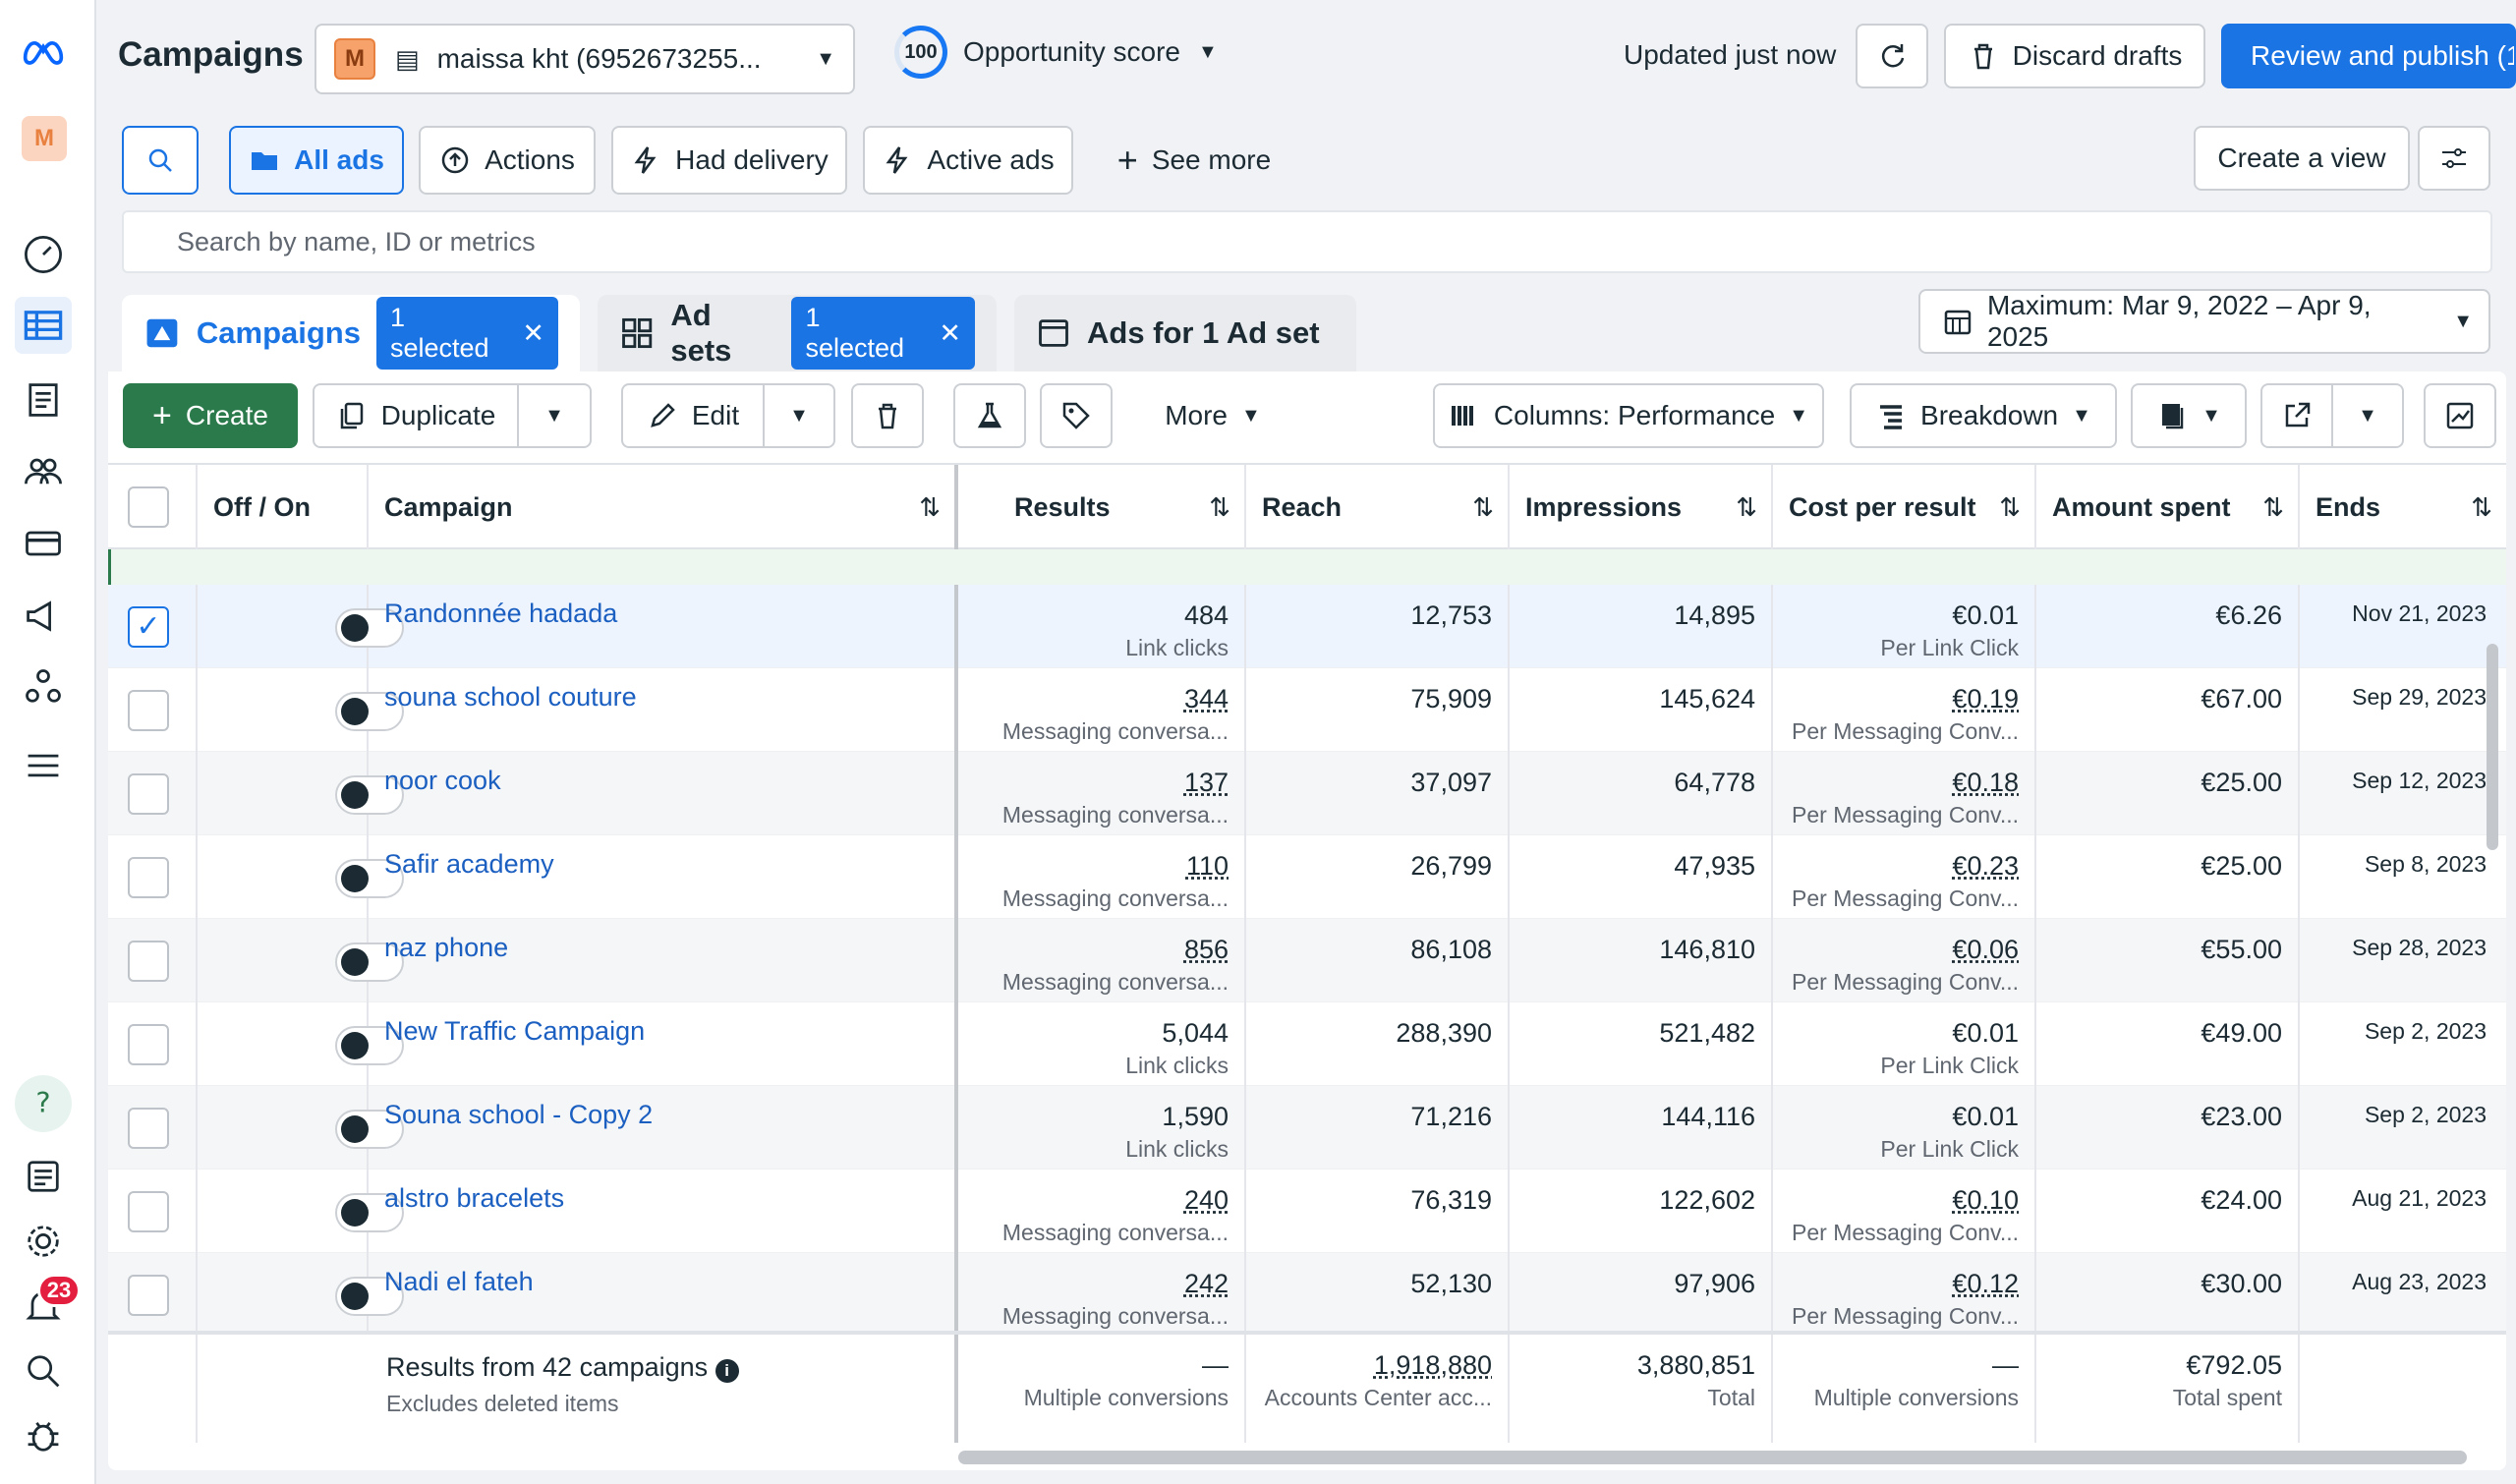  What do you see at coordinates (2368, 56) in the screenshot?
I see `review-publish-button: Review and publish (17` at bounding box center [2368, 56].